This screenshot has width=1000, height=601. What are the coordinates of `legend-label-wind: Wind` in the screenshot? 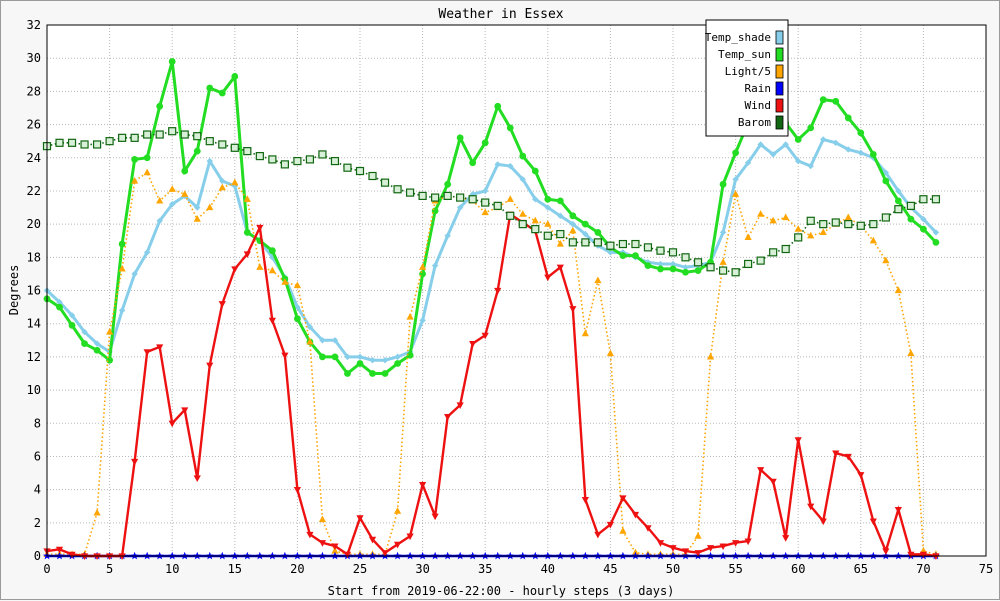 It's located at (758, 105).